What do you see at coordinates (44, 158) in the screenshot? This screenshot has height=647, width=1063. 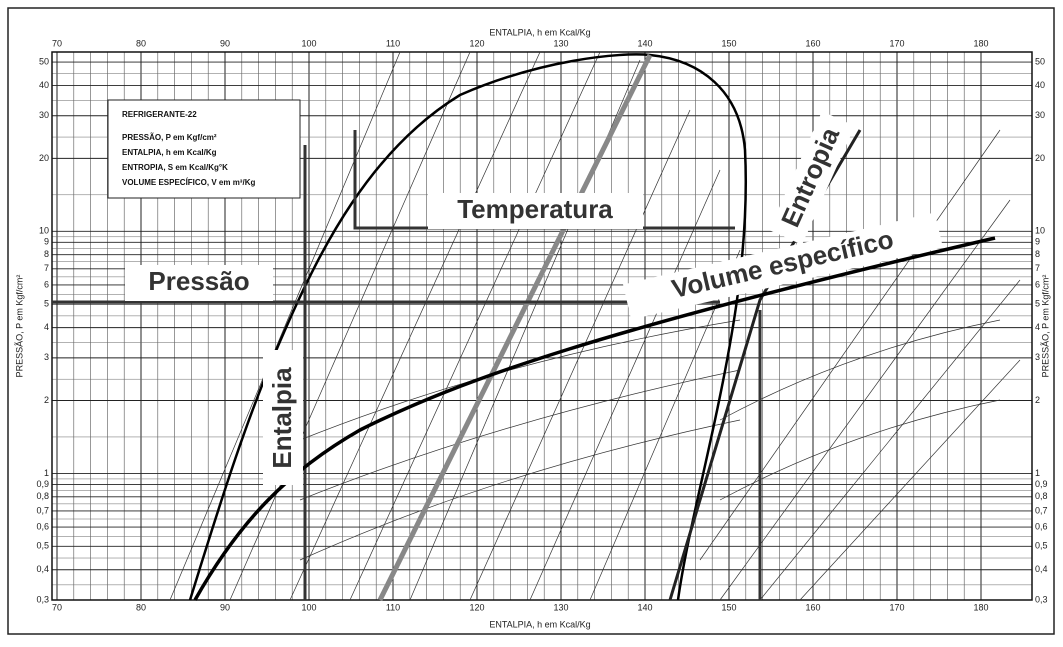 I see `y-tick-label-left: 20` at bounding box center [44, 158].